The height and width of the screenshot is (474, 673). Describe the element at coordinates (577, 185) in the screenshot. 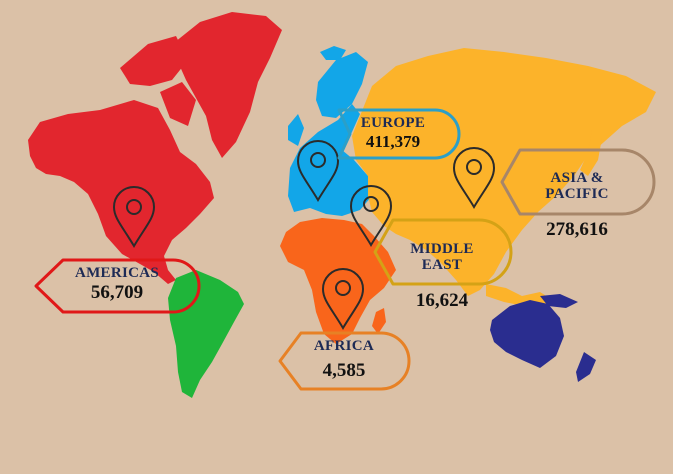

I see `region-name: ASIA & PACIFIC` at that location.